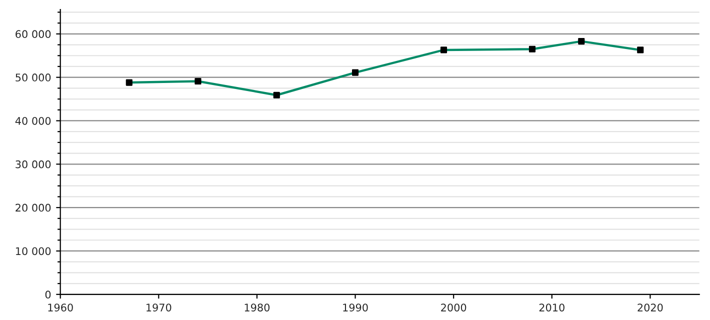  What do you see at coordinates (650, 308) in the screenshot?
I see `x-tick-label: 2020` at bounding box center [650, 308].